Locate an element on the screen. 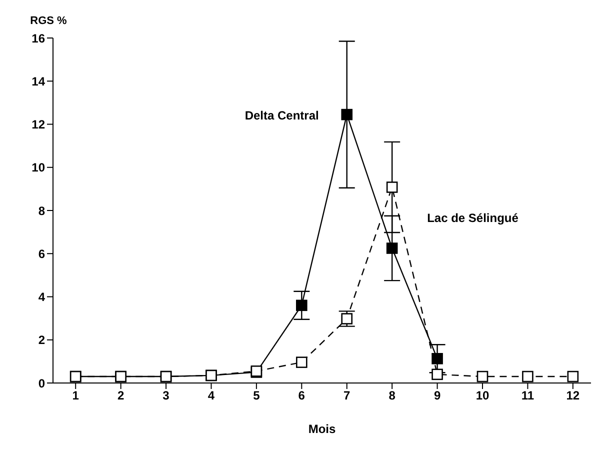 The height and width of the screenshot is (451, 609). x-tick-label: 8 is located at coordinates (392, 395).